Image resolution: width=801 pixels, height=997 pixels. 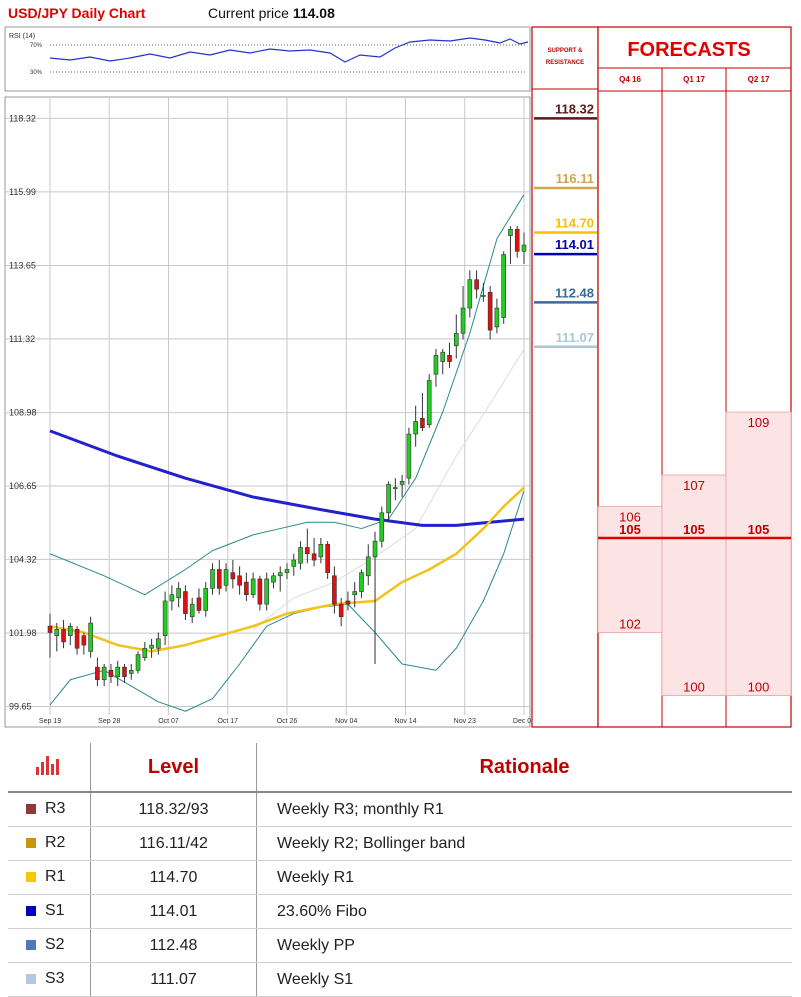 I want to click on level-value: 114.01, so click(x=574, y=244).